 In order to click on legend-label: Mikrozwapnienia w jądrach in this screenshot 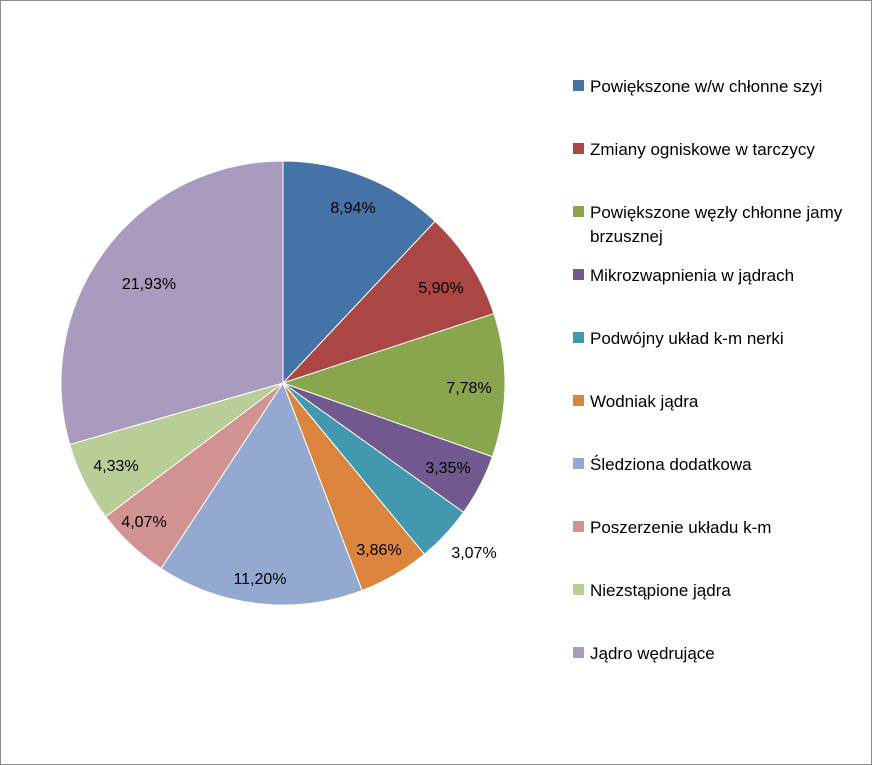, I will do `click(692, 275)`.